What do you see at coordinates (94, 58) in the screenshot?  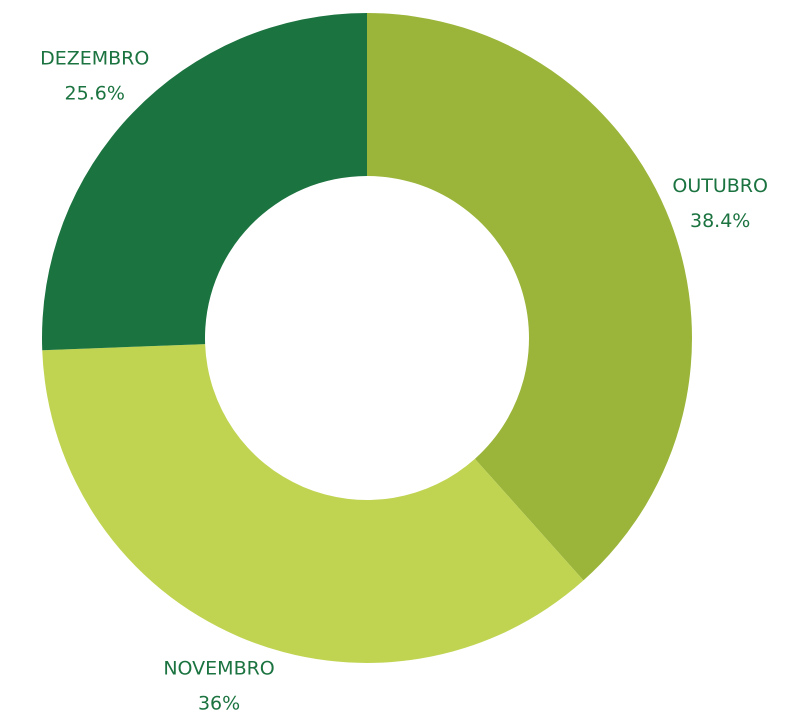 I see `slice-label: DEZEMBRO` at bounding box center [94, 58].